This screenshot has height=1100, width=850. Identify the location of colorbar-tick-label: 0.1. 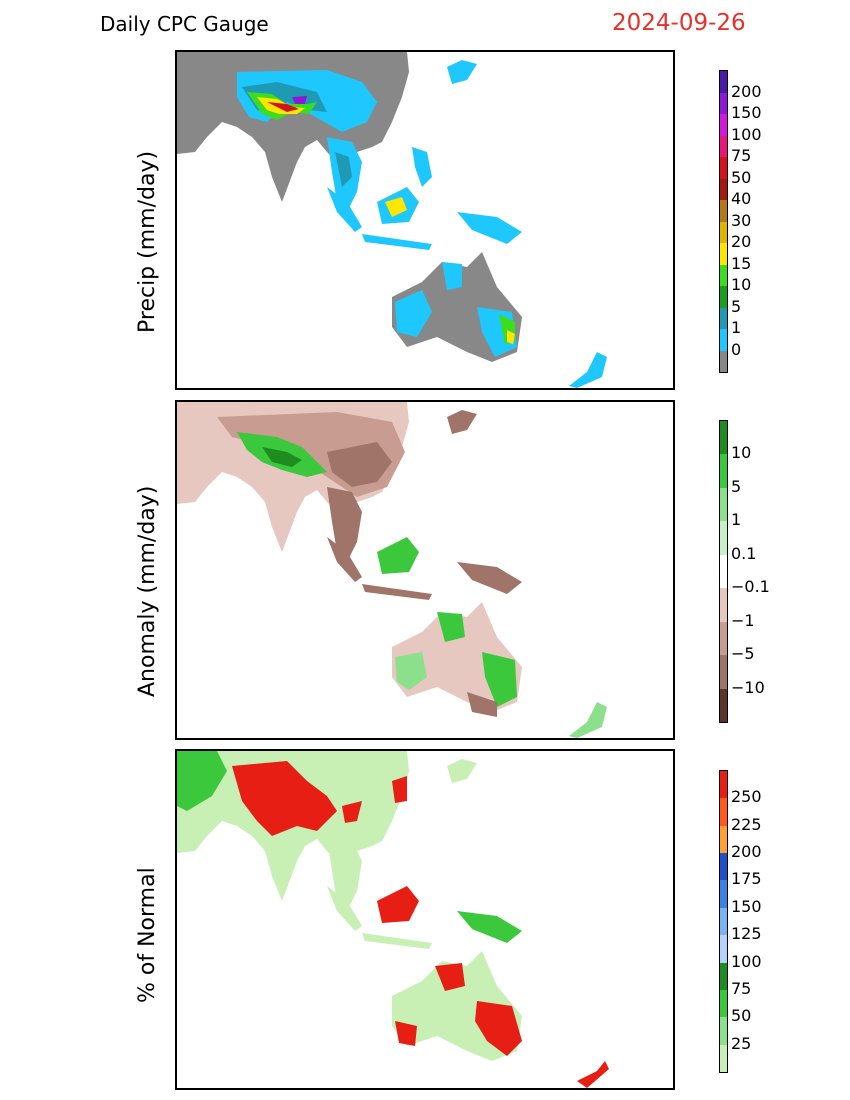
(744, 553).